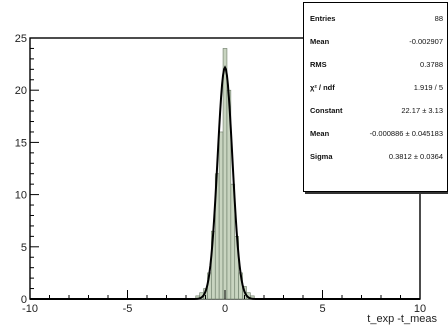 The height and width of the screenshot is (331, 448). Describe the element at coordinates (21, 91) in the screenshot. I see `y-tick-label: 20` at that location.